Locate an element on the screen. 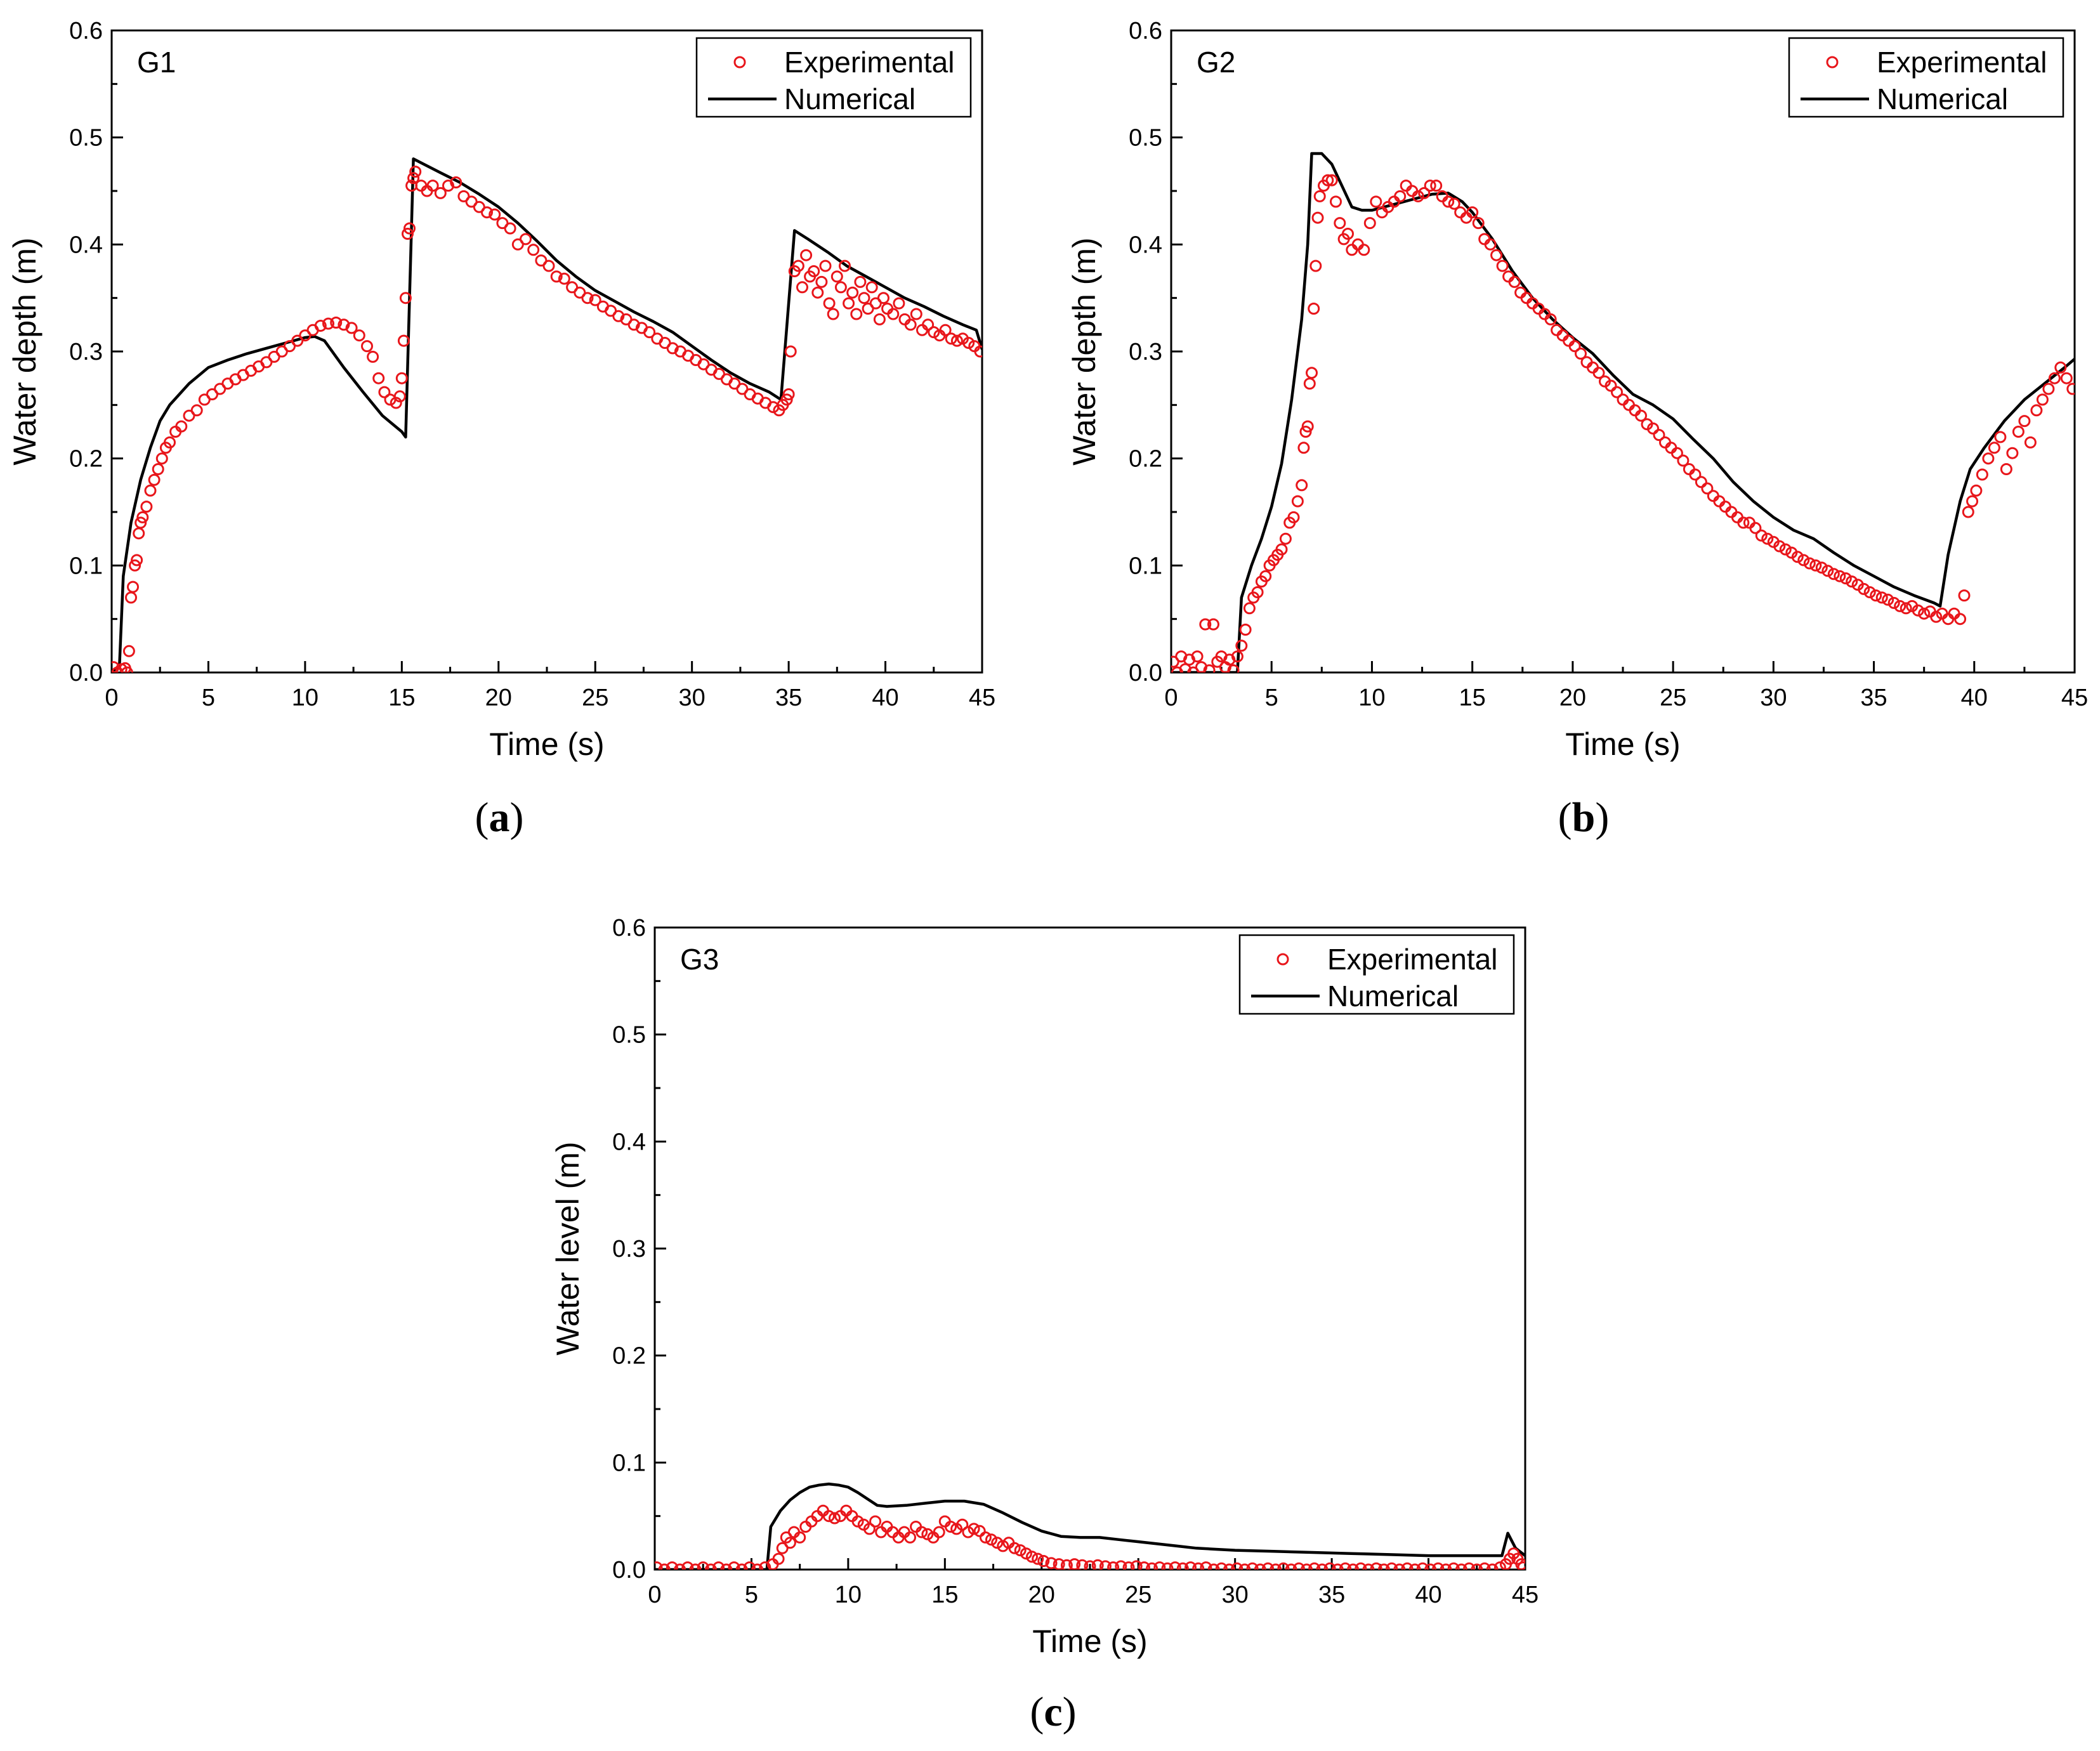 This screenshot has height=1751, width=2100. y-tick-label: 0.4 is located at coordinates (1145, 245).